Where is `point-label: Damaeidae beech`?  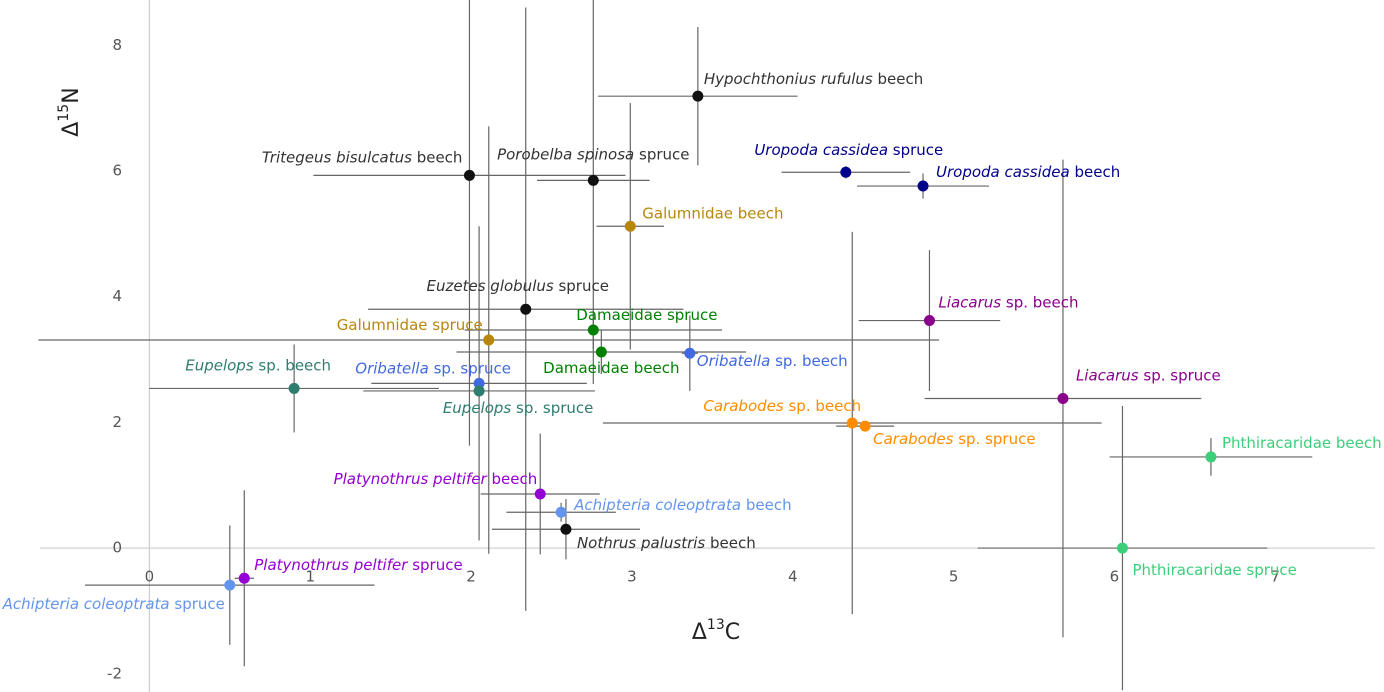
point-label: Damaeidae beech is located at coordinates (611, 367).